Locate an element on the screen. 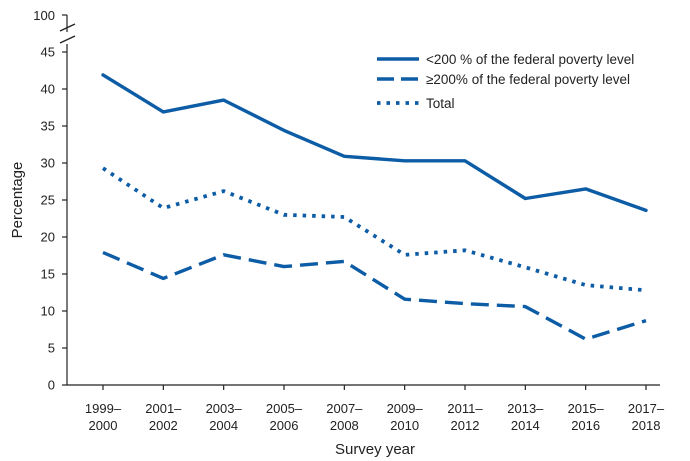  x-tick-label: 2008 is located at coordinates (344, 425).